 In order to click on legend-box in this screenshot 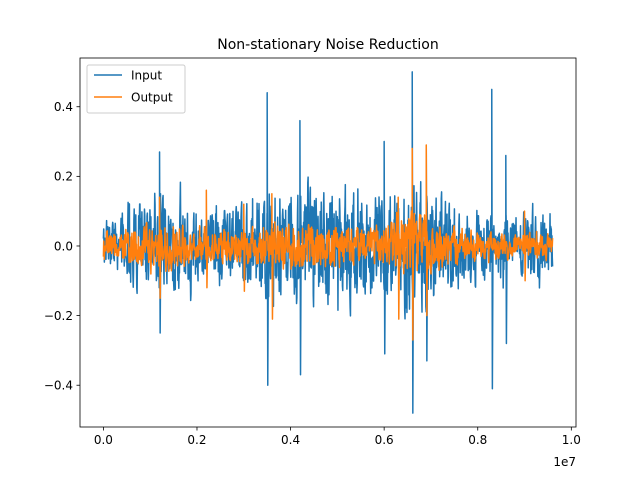, I will do `click(136, 89)`.